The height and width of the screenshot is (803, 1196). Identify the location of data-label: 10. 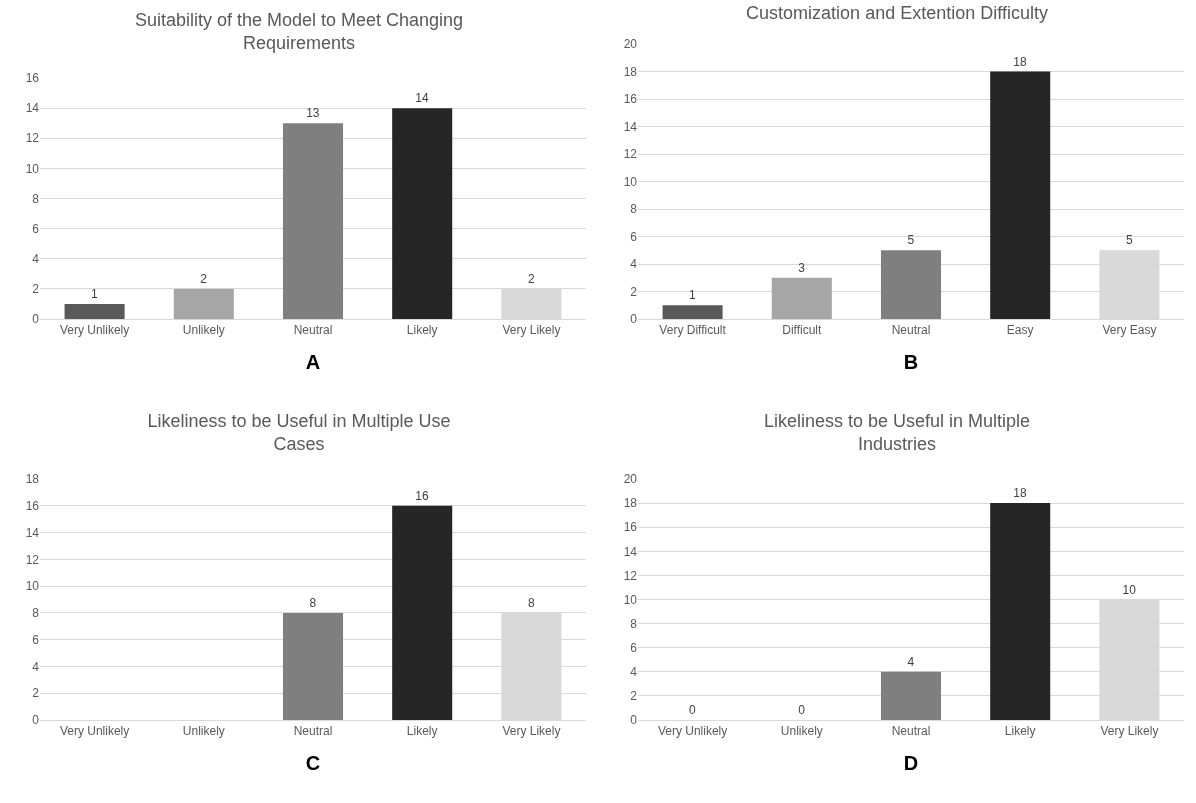
(1129, 589).